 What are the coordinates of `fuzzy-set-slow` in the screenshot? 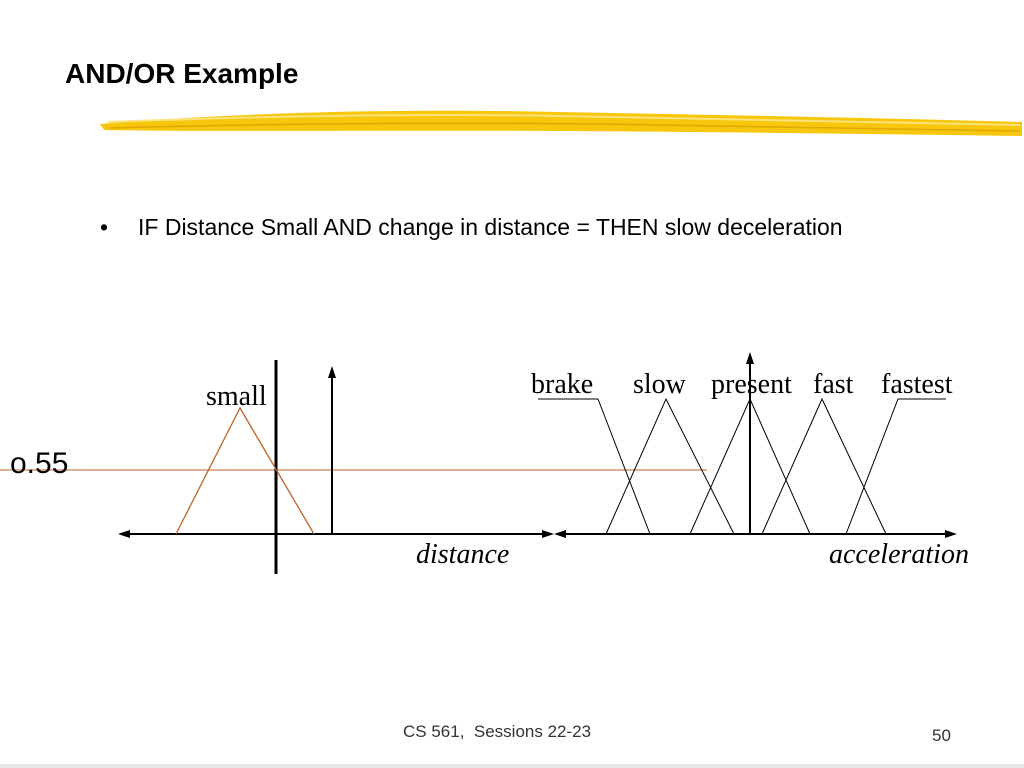 It's located at (670, 466).